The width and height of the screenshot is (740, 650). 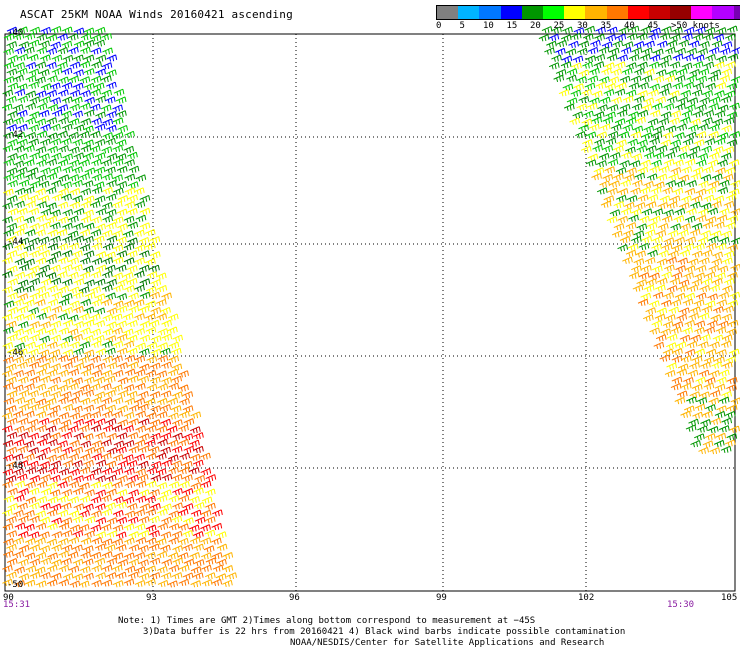 What do you see at coordinates (553, 12) in the screenshot?
I see `legend-swatch` at bounding box center [553, 12].